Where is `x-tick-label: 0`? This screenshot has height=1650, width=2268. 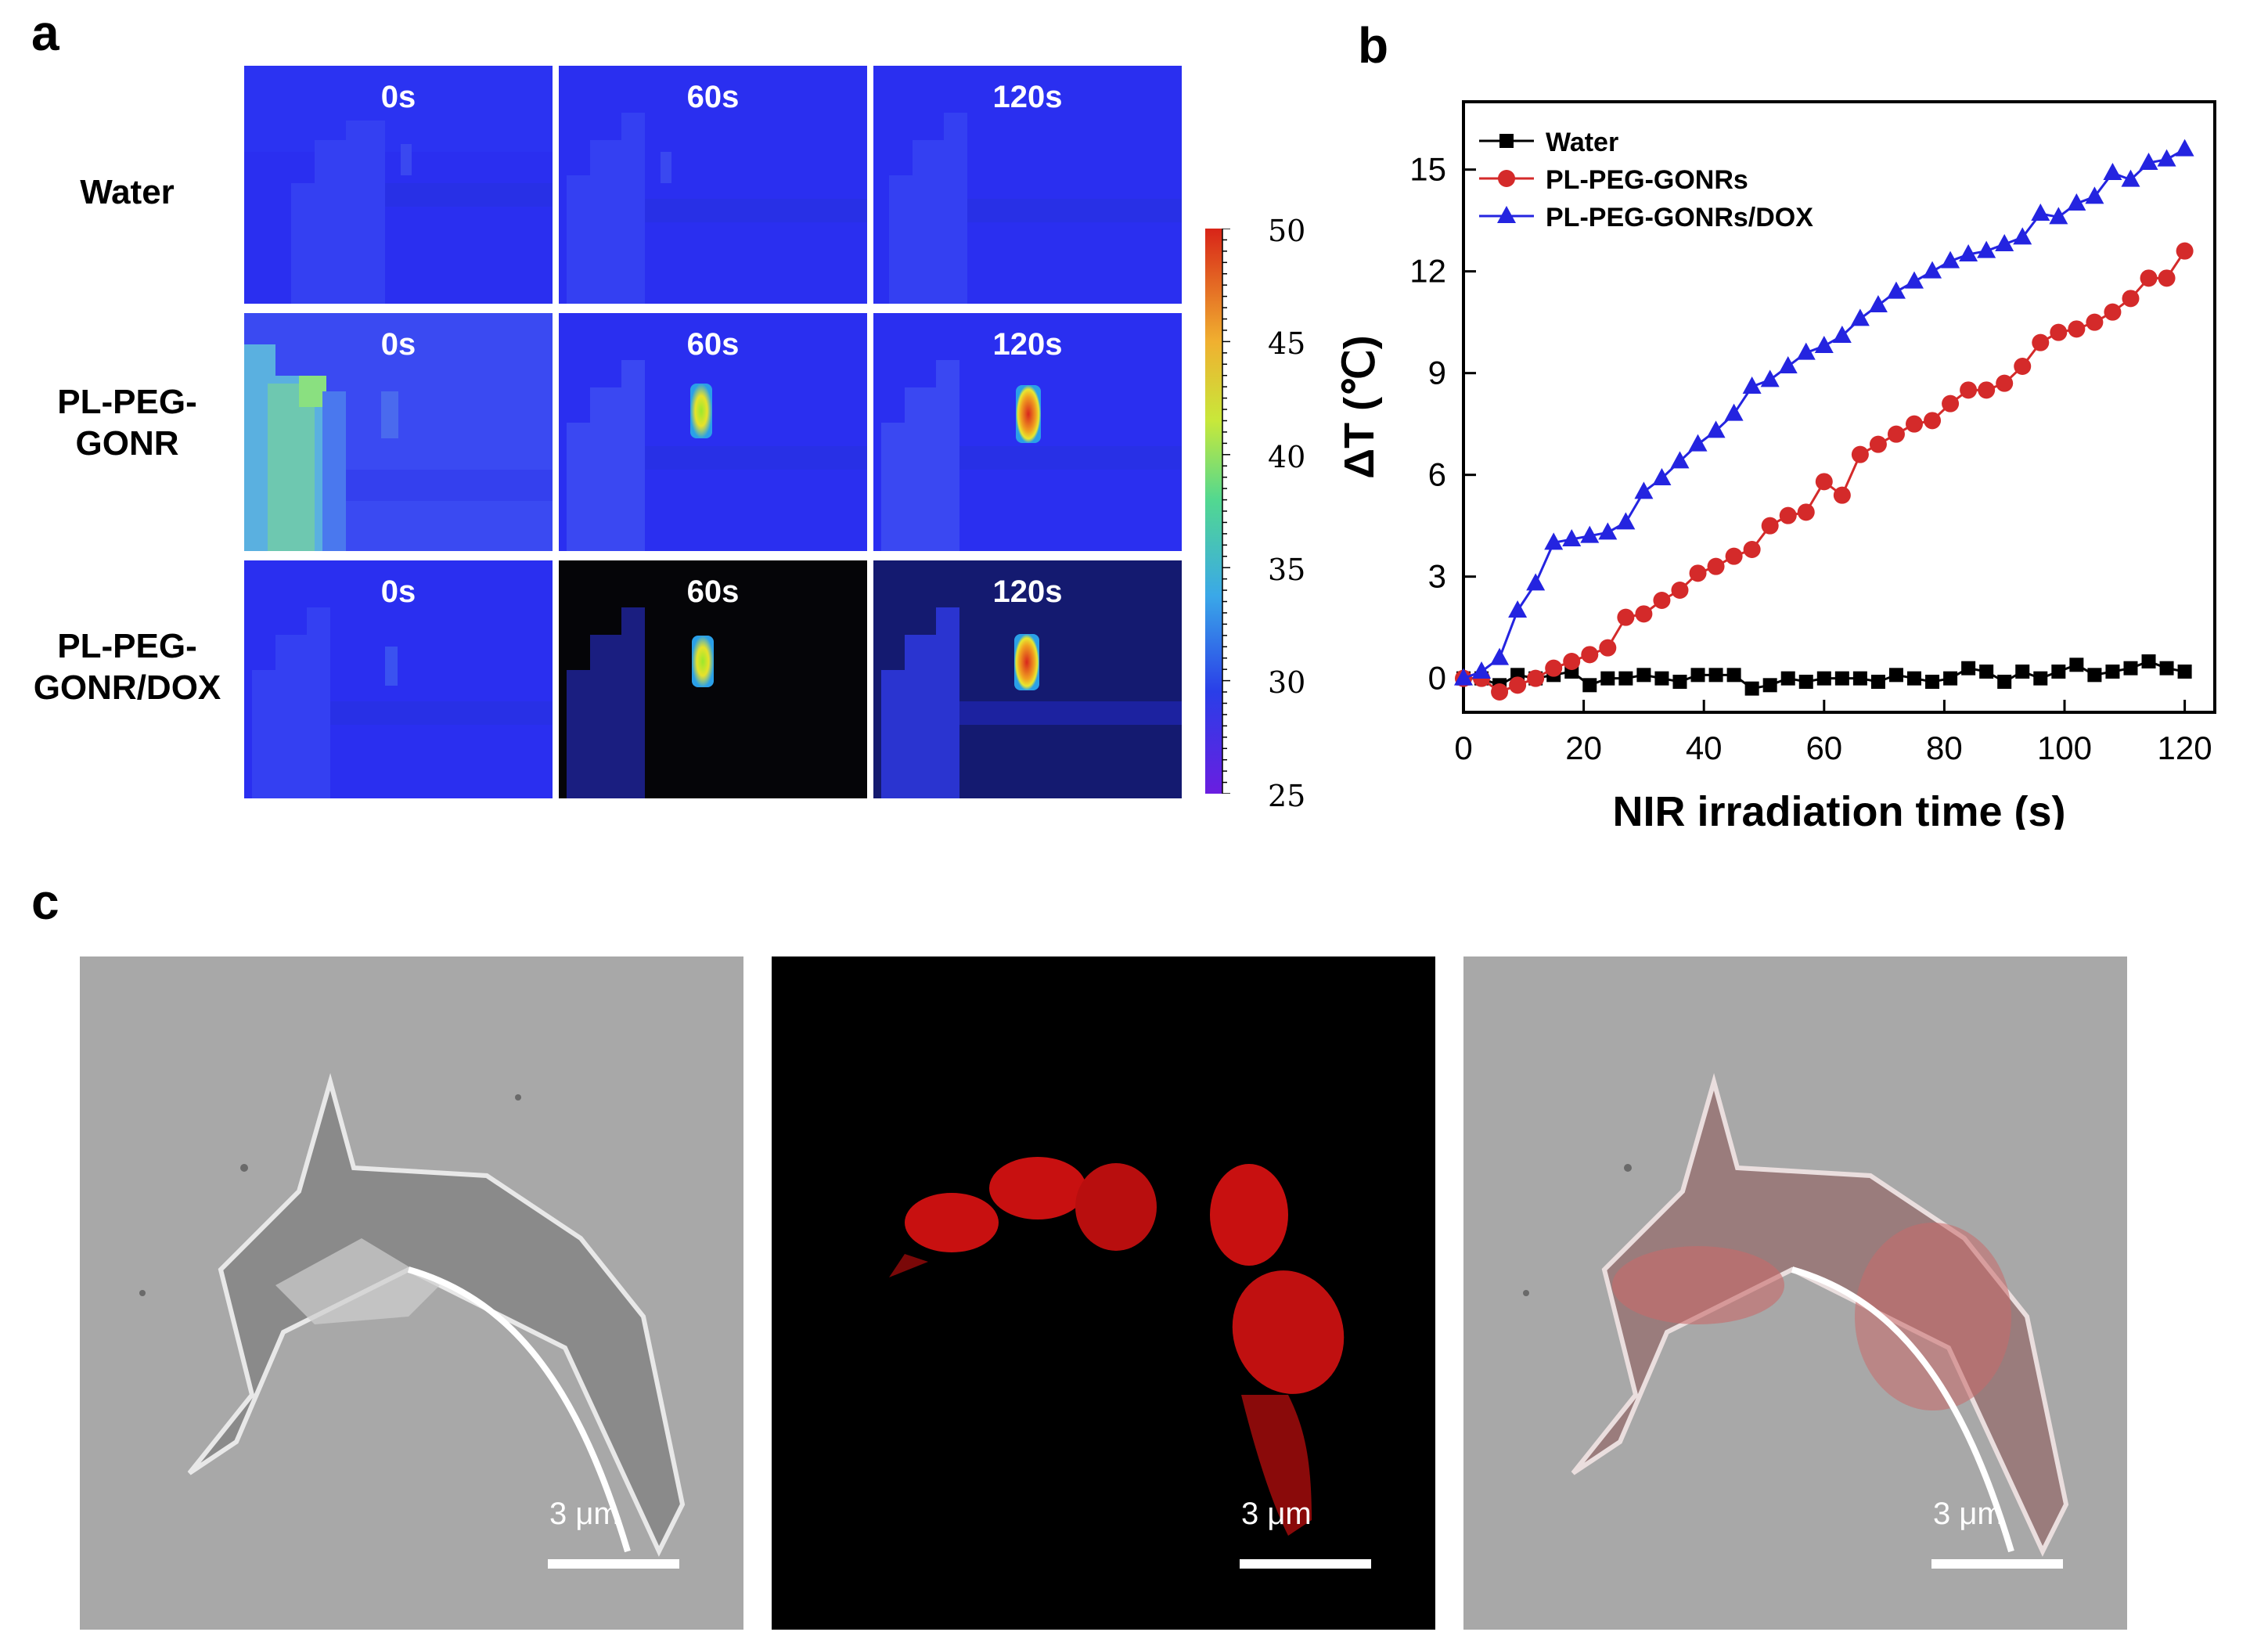 x-tick-label: 0 is located at coordinates (1463, 748).